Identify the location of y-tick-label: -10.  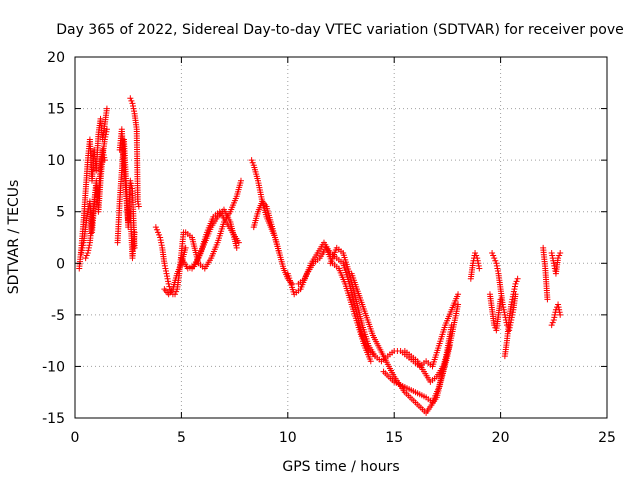
(53, 367).